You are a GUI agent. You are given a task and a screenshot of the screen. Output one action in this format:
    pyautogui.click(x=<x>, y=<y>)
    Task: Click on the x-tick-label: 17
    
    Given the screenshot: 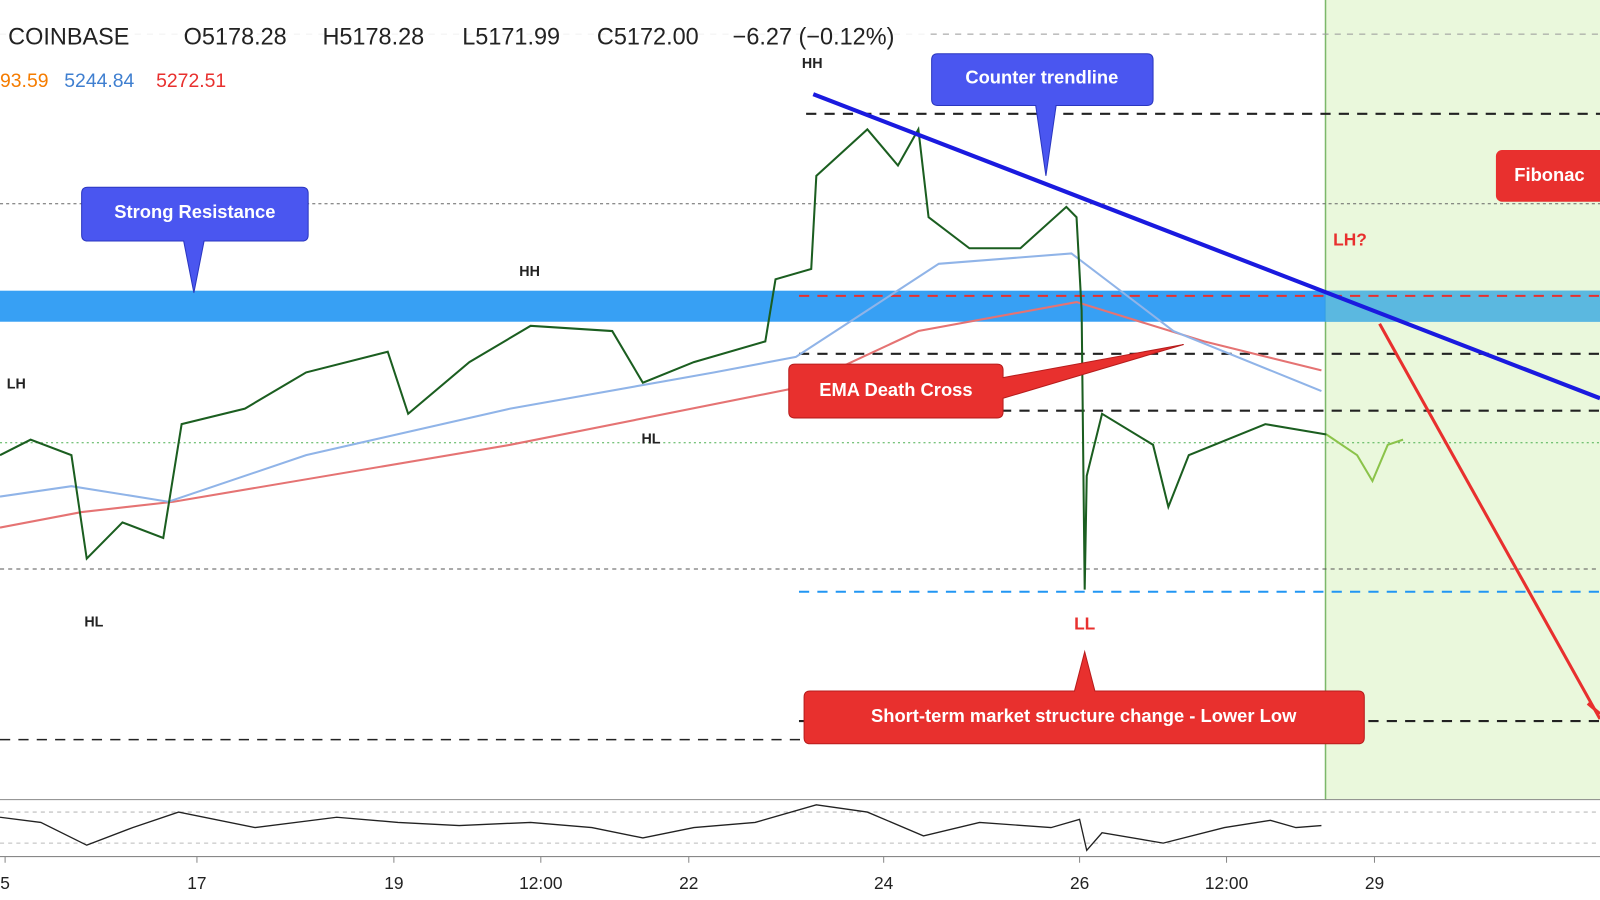 What is the action you would take?
    pyautogui.click(x=196, y=883)
    